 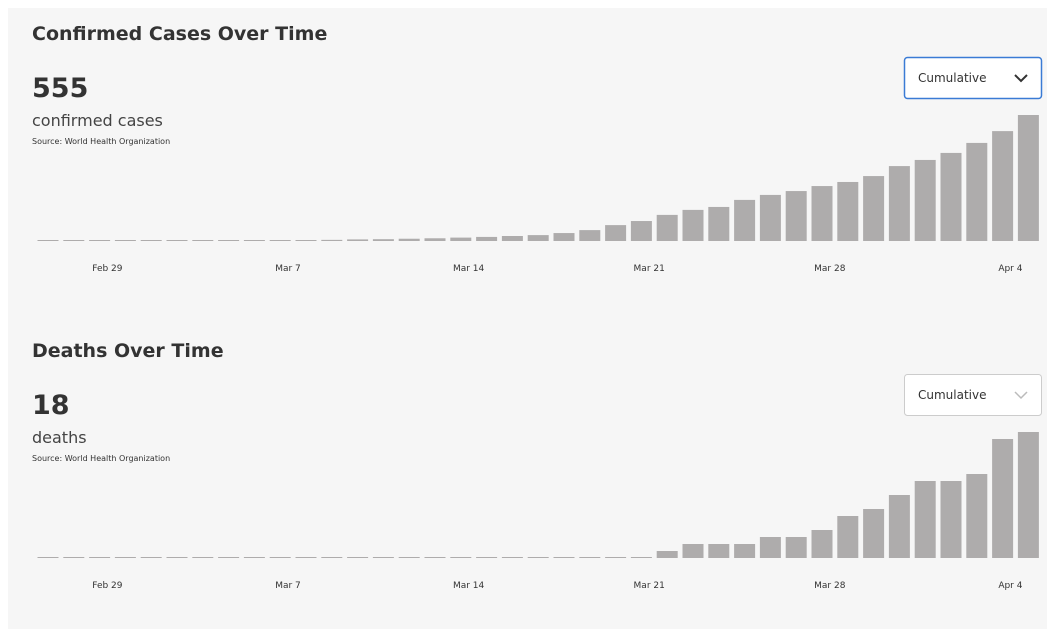 What do you see at coordinates (97, 120) in the screenshot?
I see `total-label: confirmed cases` at bounding box center [97, 120].